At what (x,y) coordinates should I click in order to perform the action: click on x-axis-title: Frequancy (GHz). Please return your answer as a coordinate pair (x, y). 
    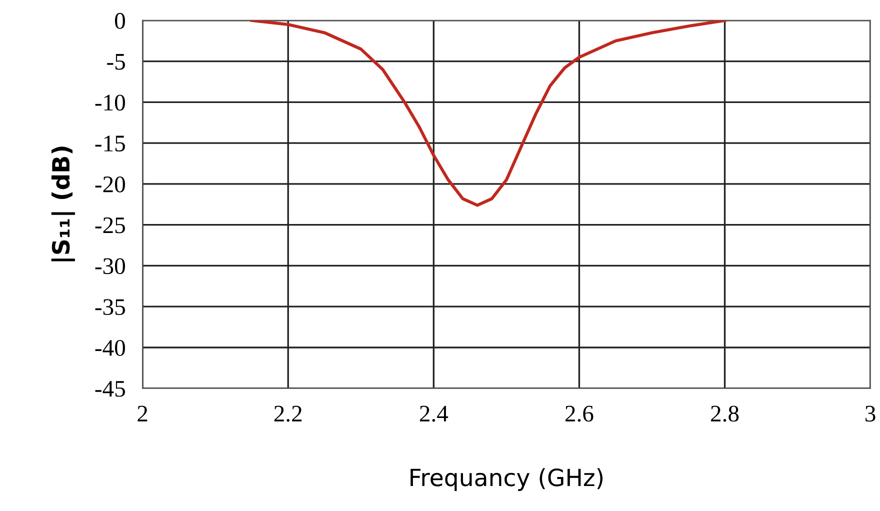
    Looking at the image, I should click on (506, 479).